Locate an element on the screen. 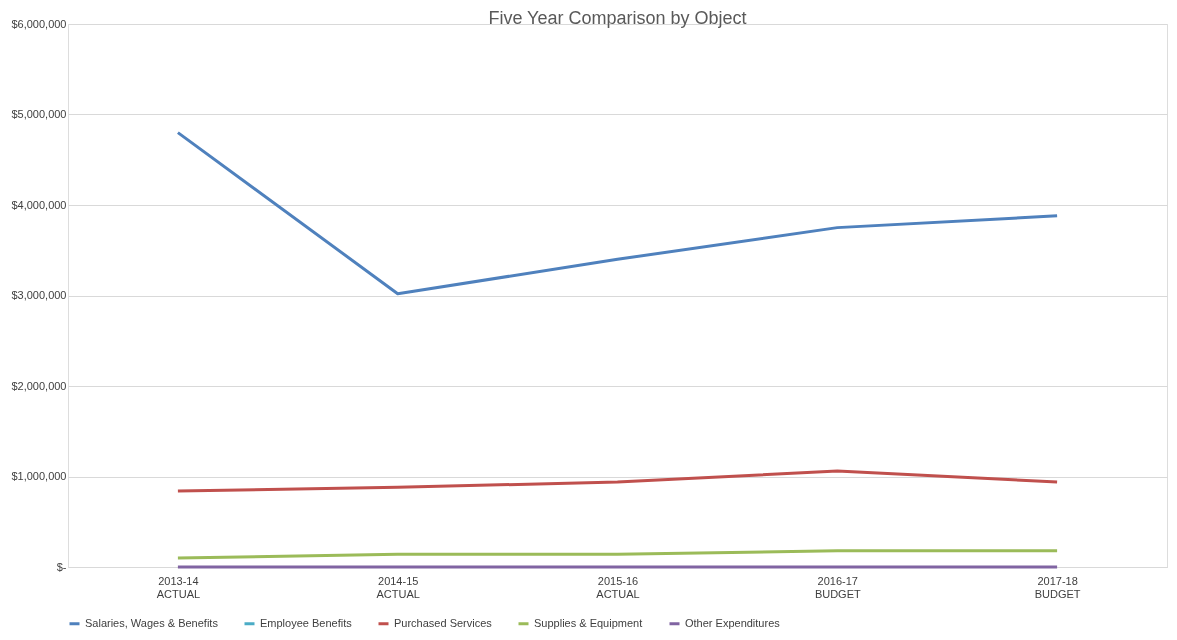 The image size is (1177, 640). x-tick-label: 2017-18 BUDGET is located at coordinates (1057, 587).